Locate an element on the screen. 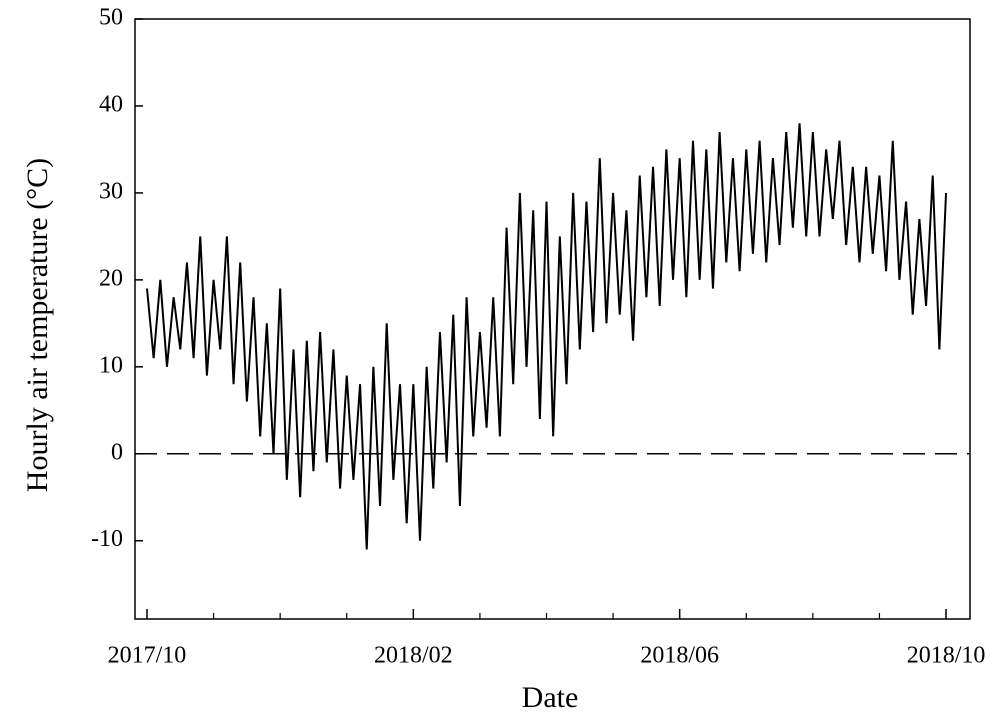  x-tick-label: 2018/06 is located at coordinates (679, 656).